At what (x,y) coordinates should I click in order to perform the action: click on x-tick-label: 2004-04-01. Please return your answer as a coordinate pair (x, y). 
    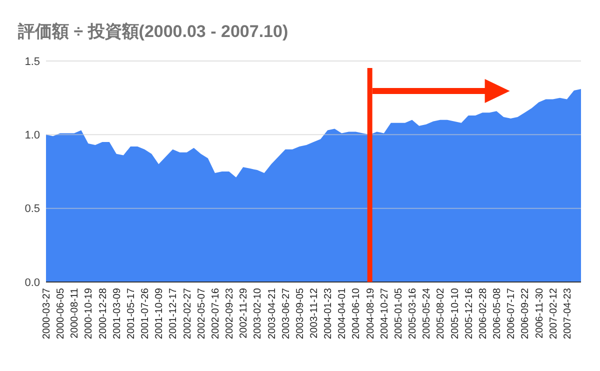
    Looking at the image, I should click on (342, 314).